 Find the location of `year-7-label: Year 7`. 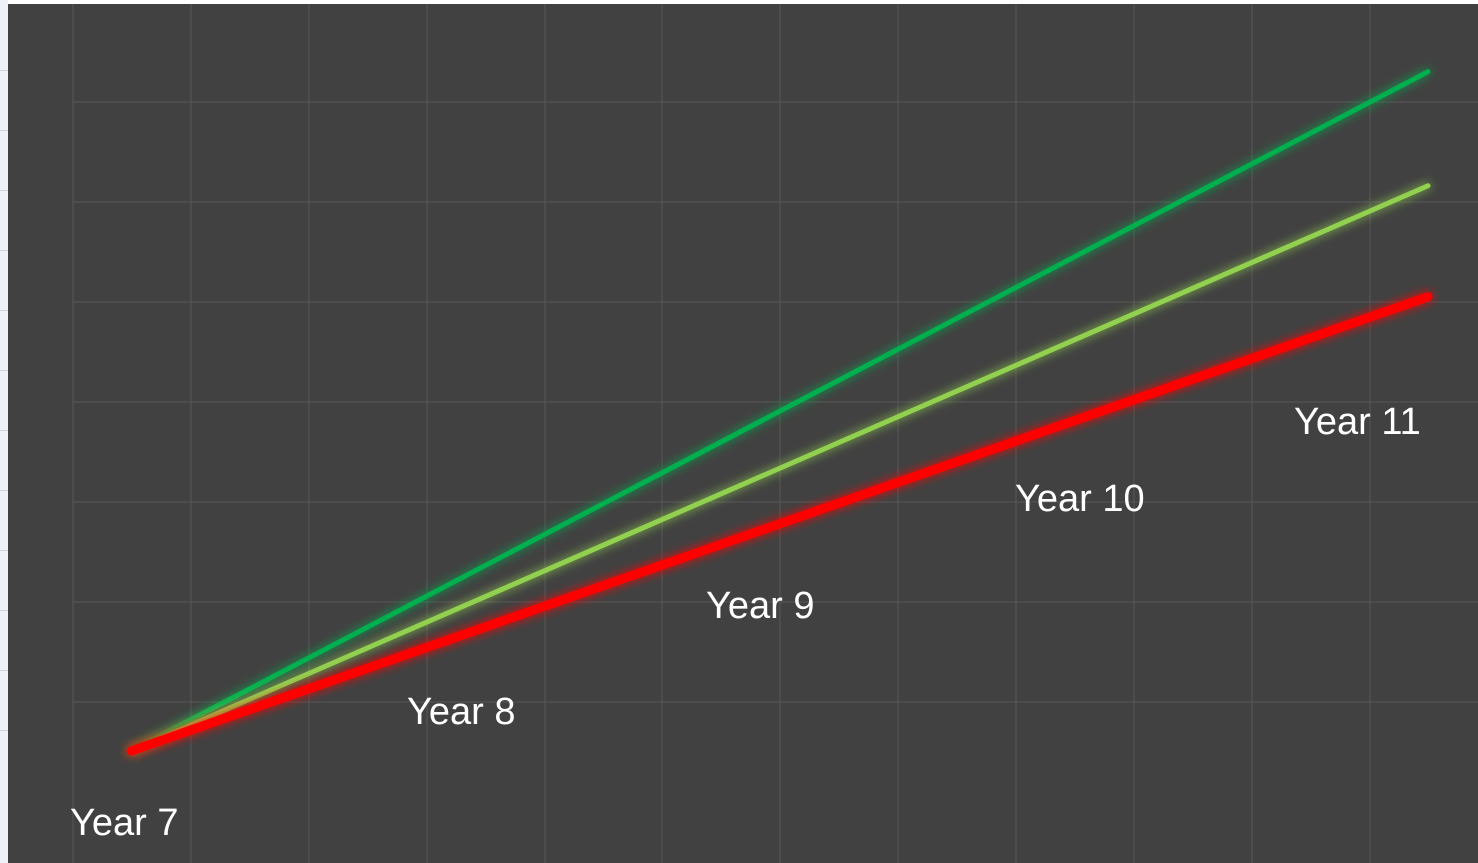

year-7-label: Year 7 is located at coordinates (124, 823).